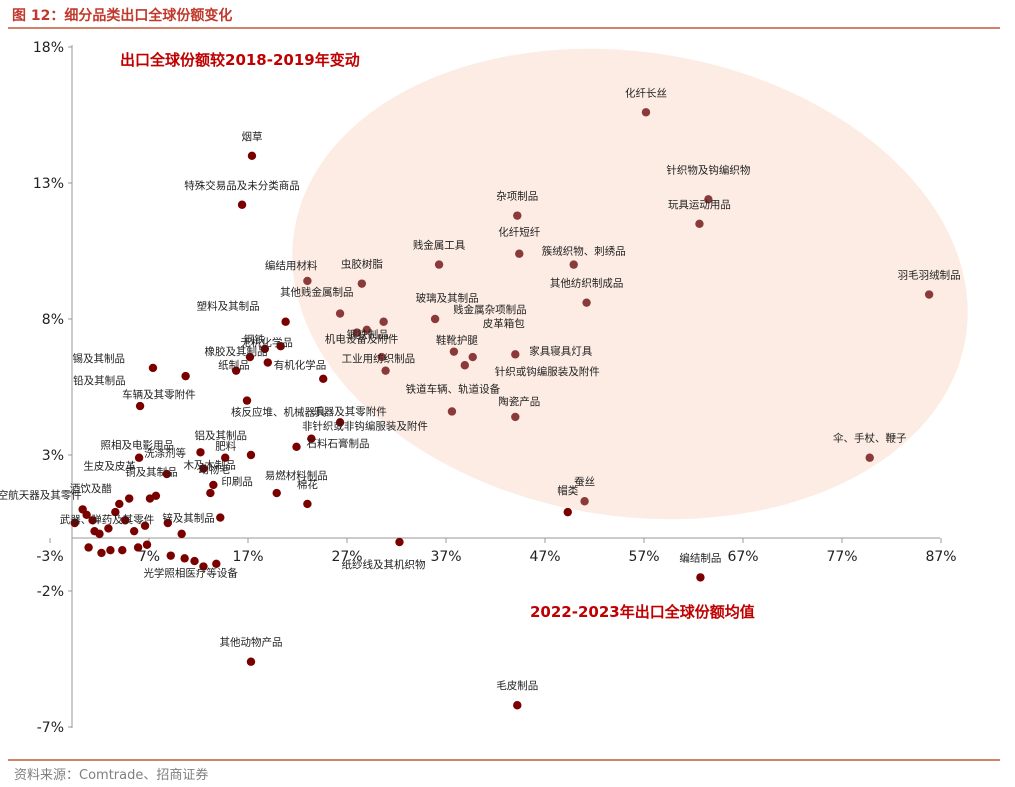 Image resolution: width=1015 pixels, height=787 pixels. I want to click on point-label: 伞、手杖、鞭子, so click(870, 438).